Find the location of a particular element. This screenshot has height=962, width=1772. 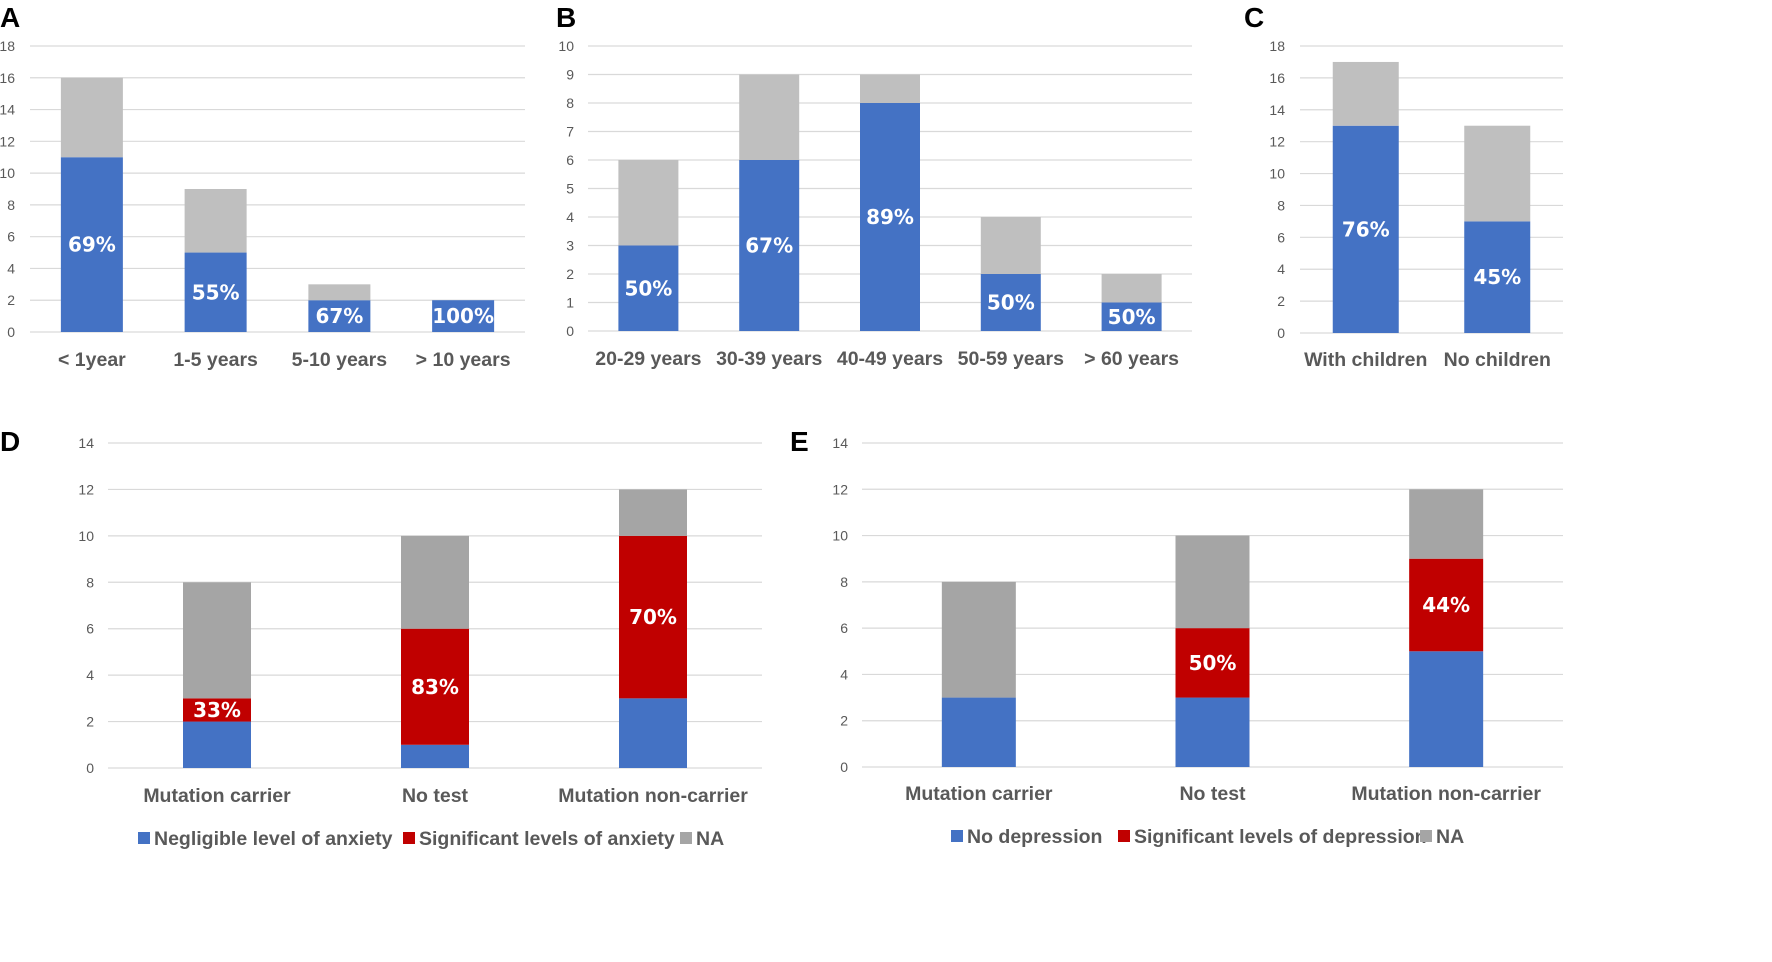

data-label: 83% is located at coordinates (435, 687).